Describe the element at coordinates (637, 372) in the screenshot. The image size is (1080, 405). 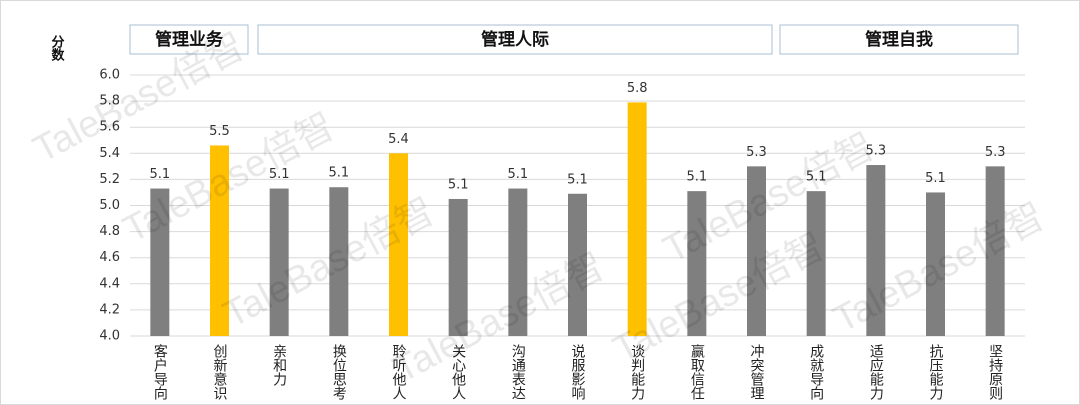
I see `x-tick-label: 谈判能力` at that location.